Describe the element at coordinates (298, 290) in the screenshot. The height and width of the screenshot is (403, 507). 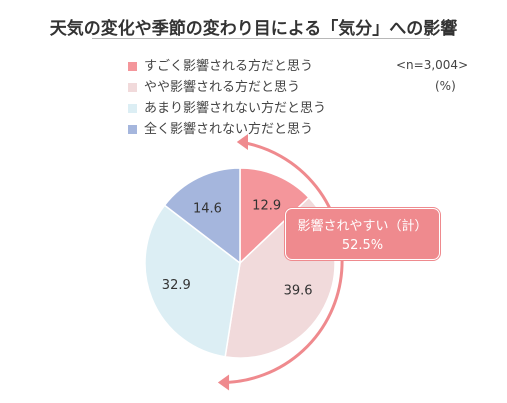
I see `pie-slice-label-2: 39.6` at that location.